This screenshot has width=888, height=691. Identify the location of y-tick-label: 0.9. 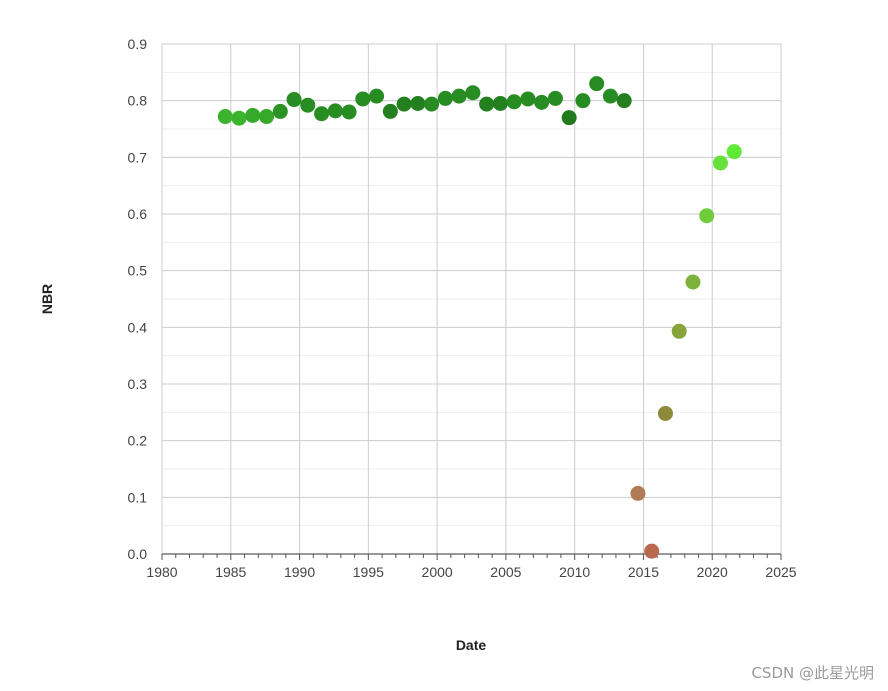
(138, 44).